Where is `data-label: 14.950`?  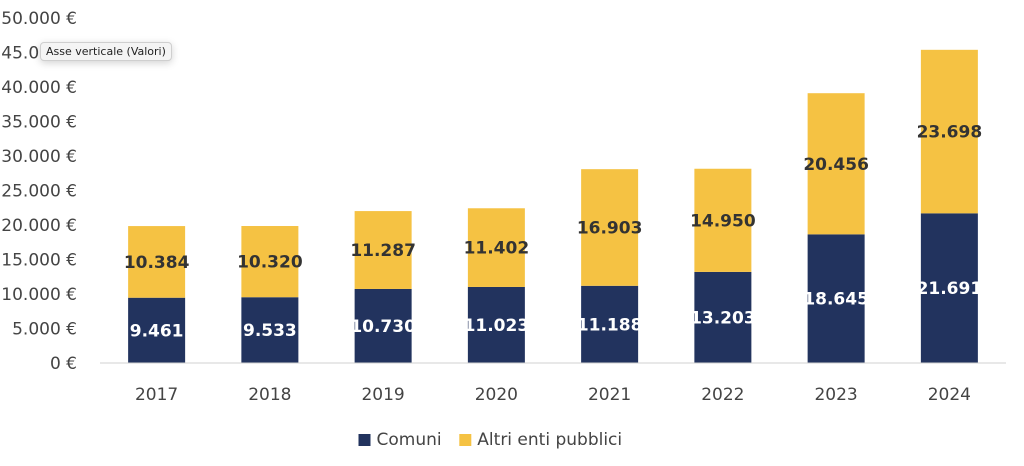
data-label: 14.950 is located at coordinates (723, 221).